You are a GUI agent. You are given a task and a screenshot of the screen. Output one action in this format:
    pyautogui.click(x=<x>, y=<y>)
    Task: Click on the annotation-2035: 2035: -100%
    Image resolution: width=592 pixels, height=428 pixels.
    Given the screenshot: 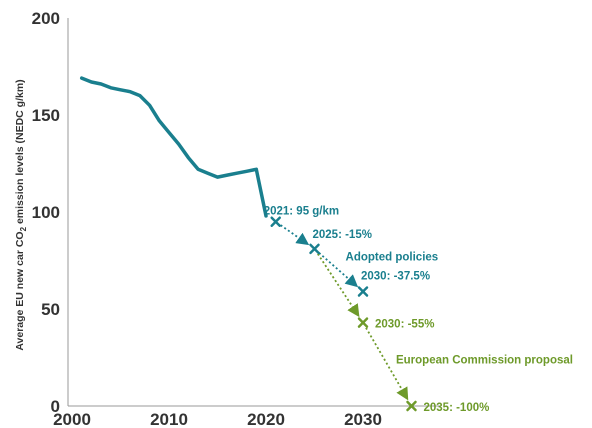 What is the action you would take?
    pyautogui.click(x=457, y=408)
    